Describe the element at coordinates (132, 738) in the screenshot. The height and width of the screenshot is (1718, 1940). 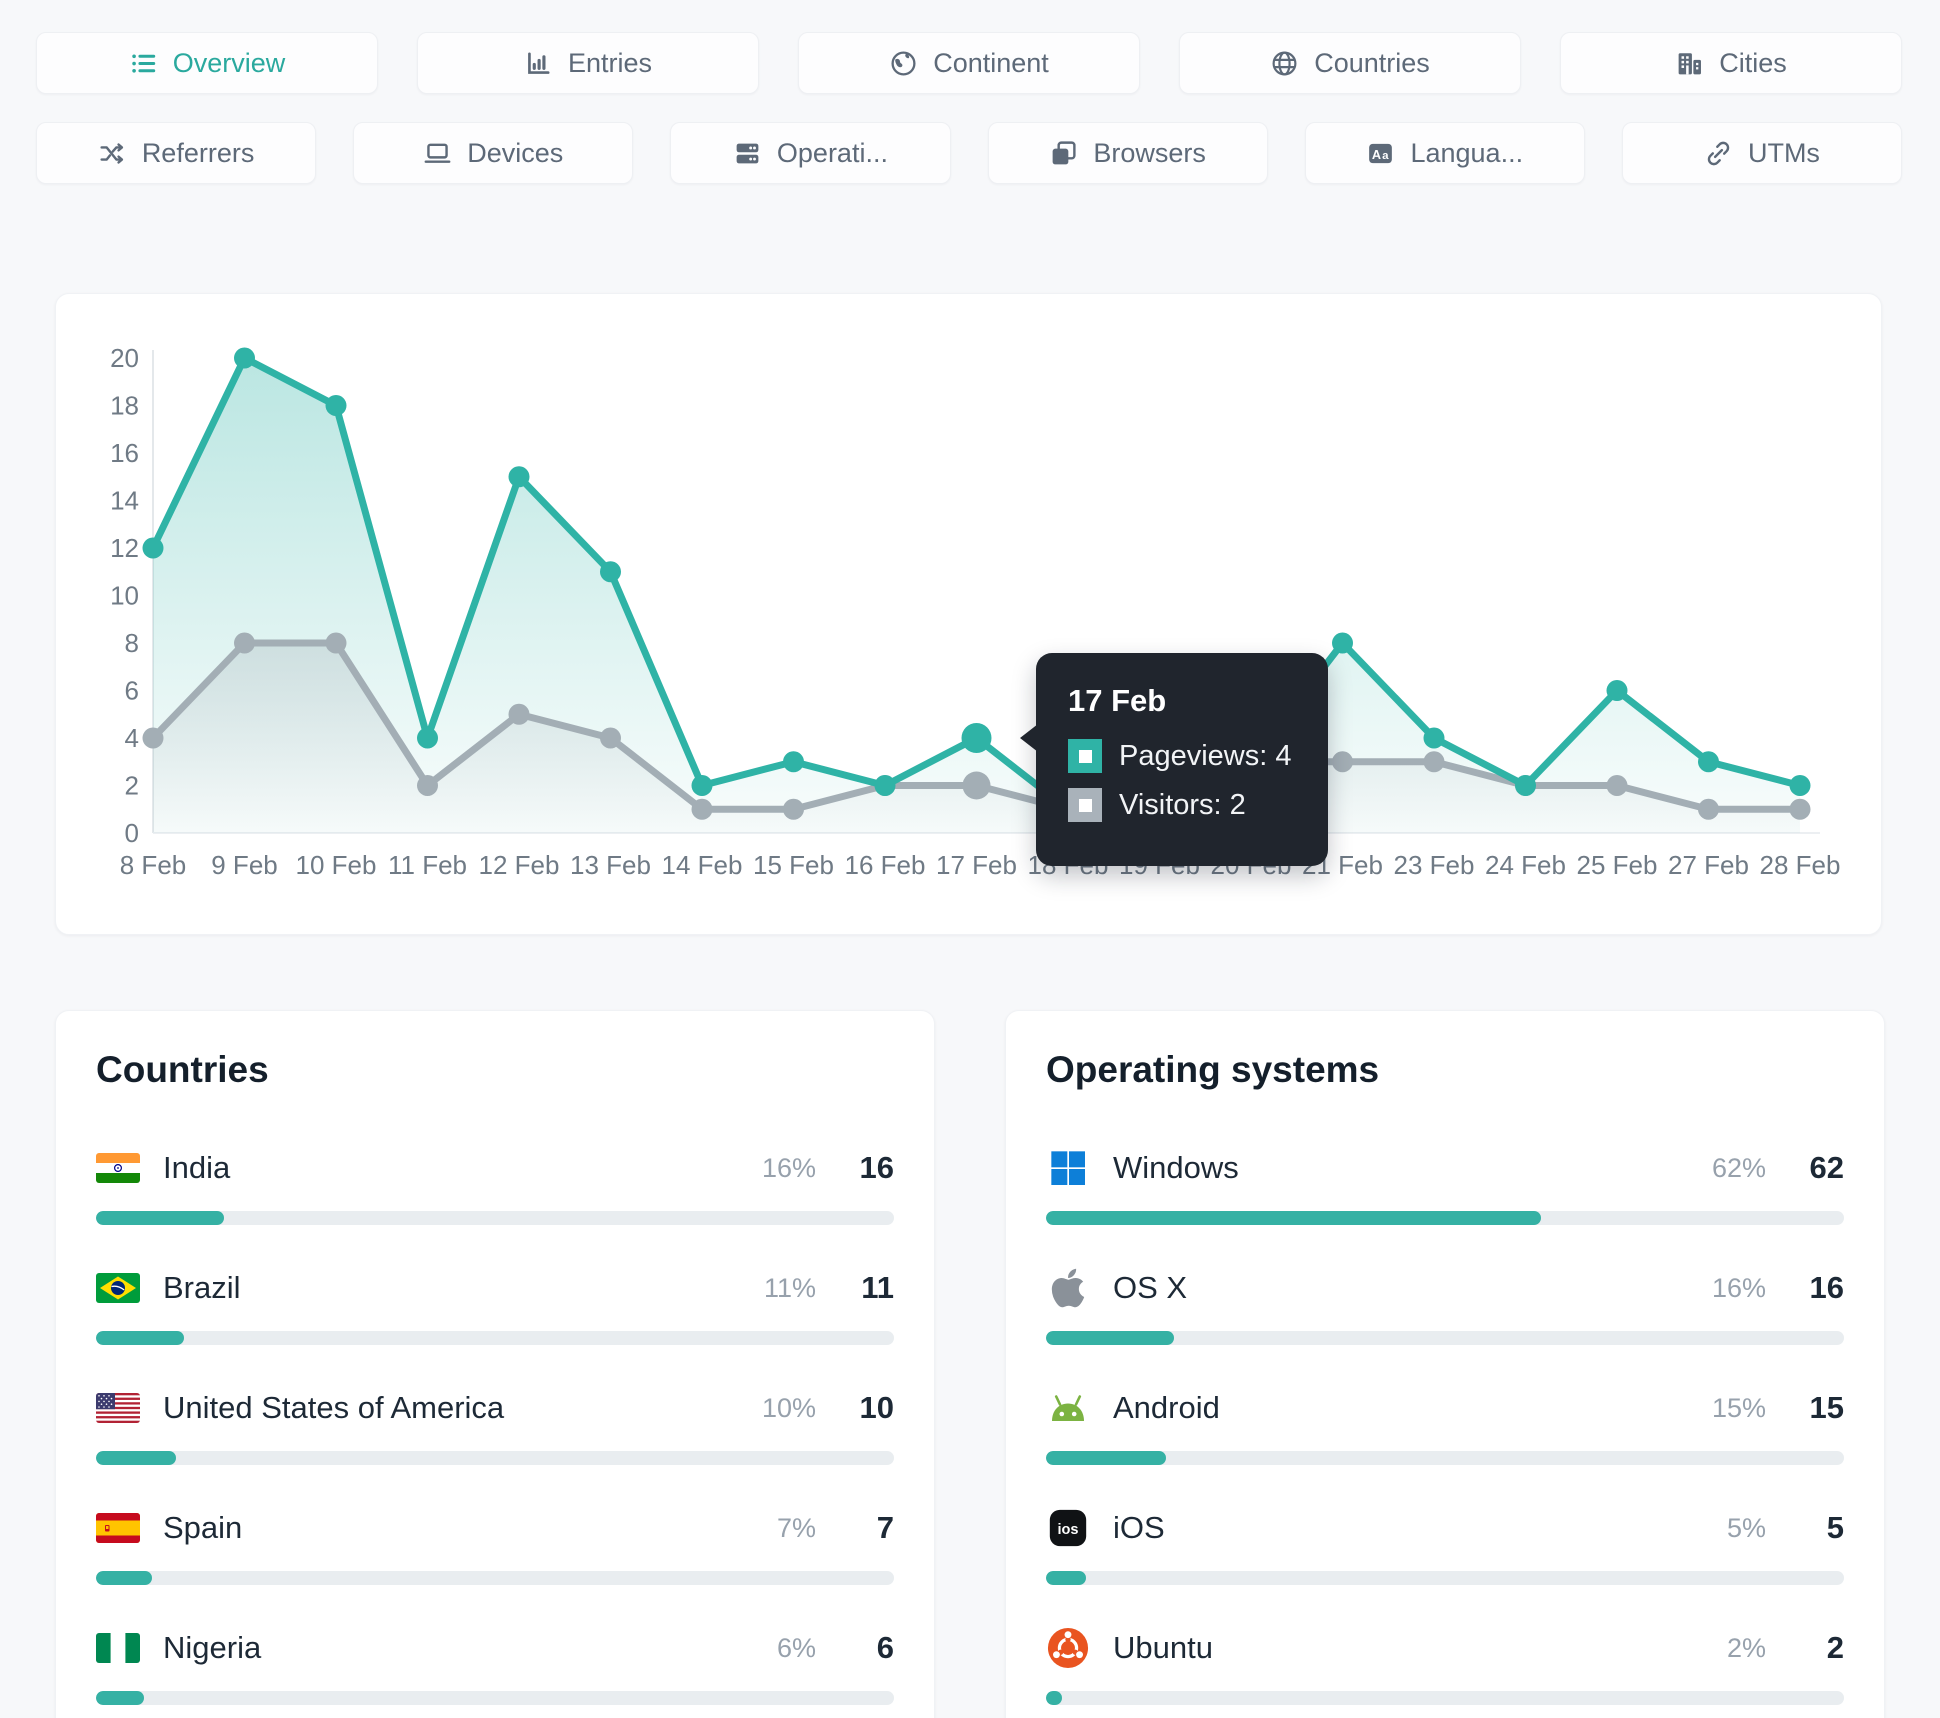
I see `svg-text: 4` at that location.